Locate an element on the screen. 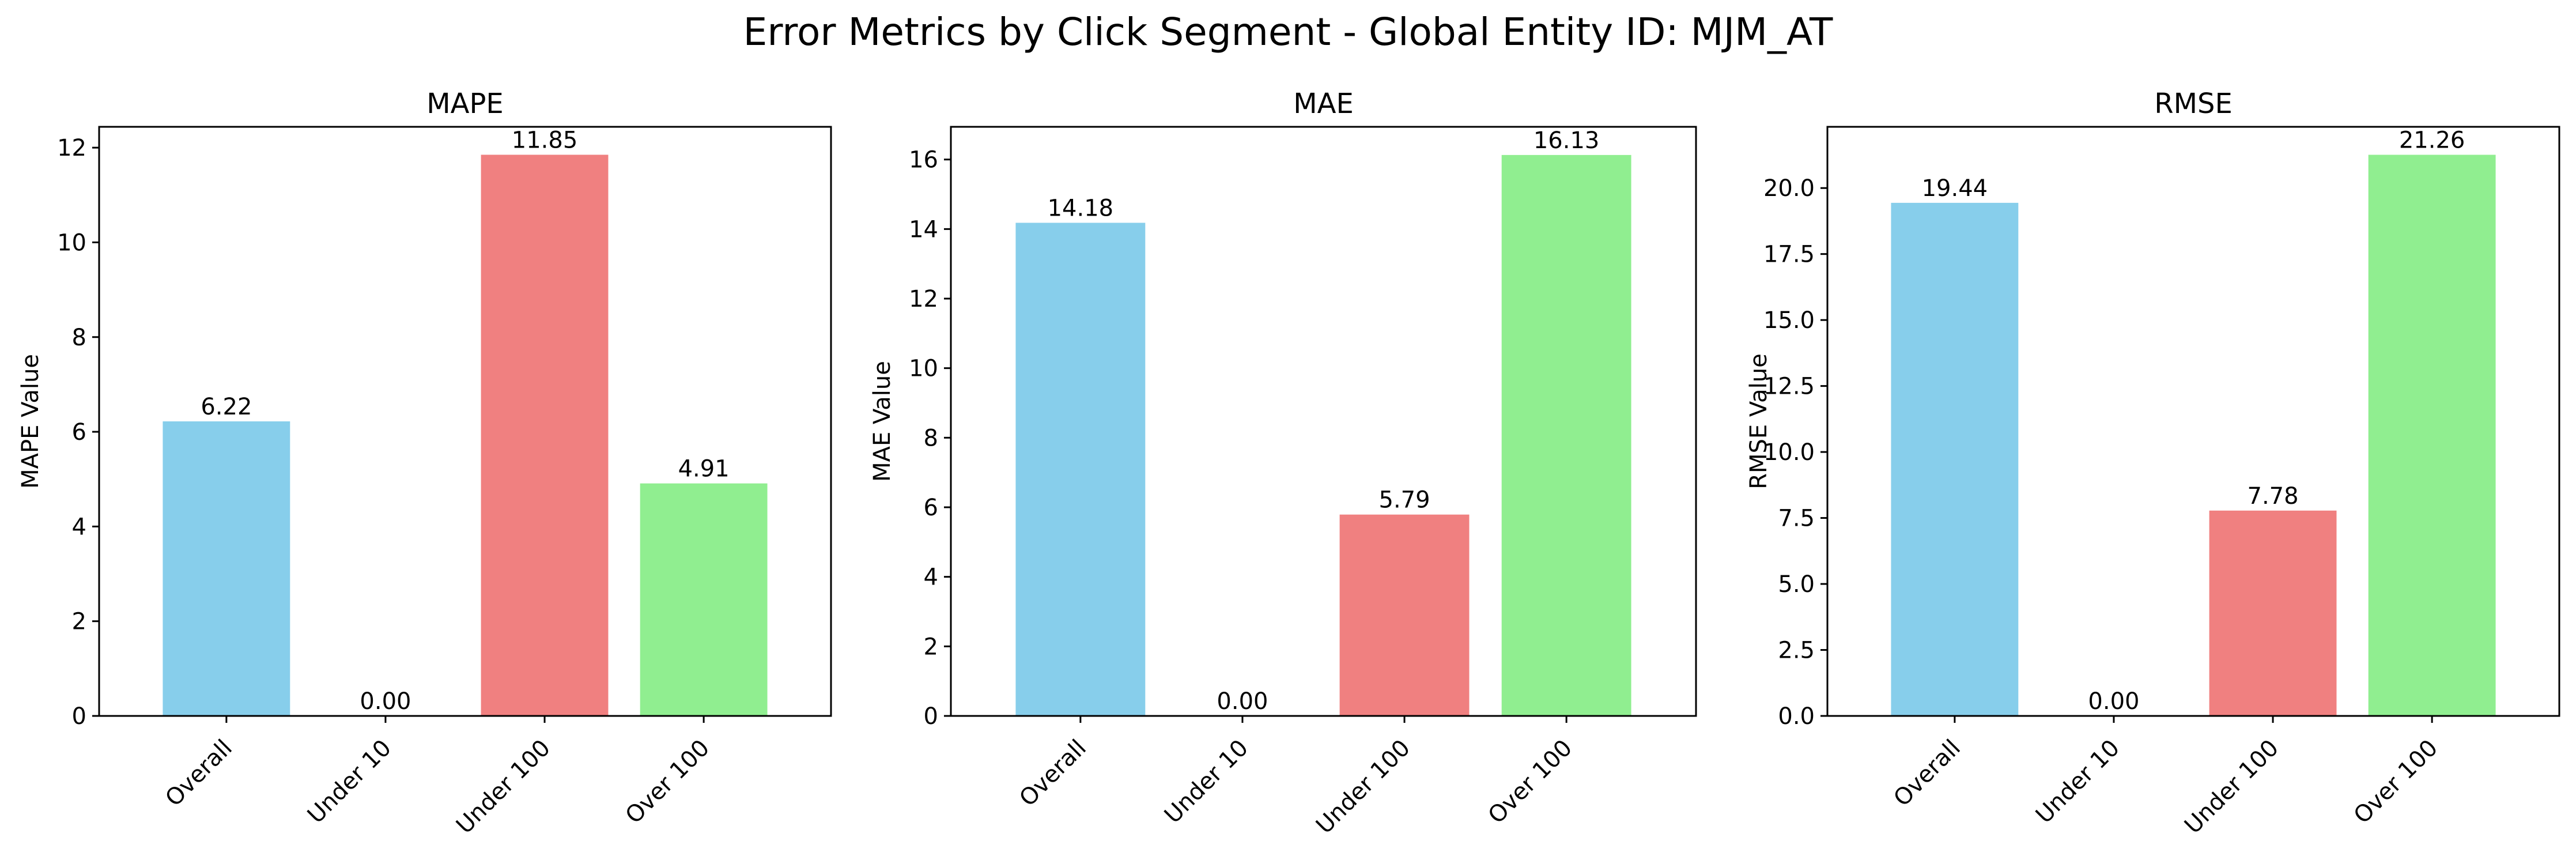 This screenshot has width=2576, height=856. y-axis-label: MAPE Value is located at coordinates (31, 421).